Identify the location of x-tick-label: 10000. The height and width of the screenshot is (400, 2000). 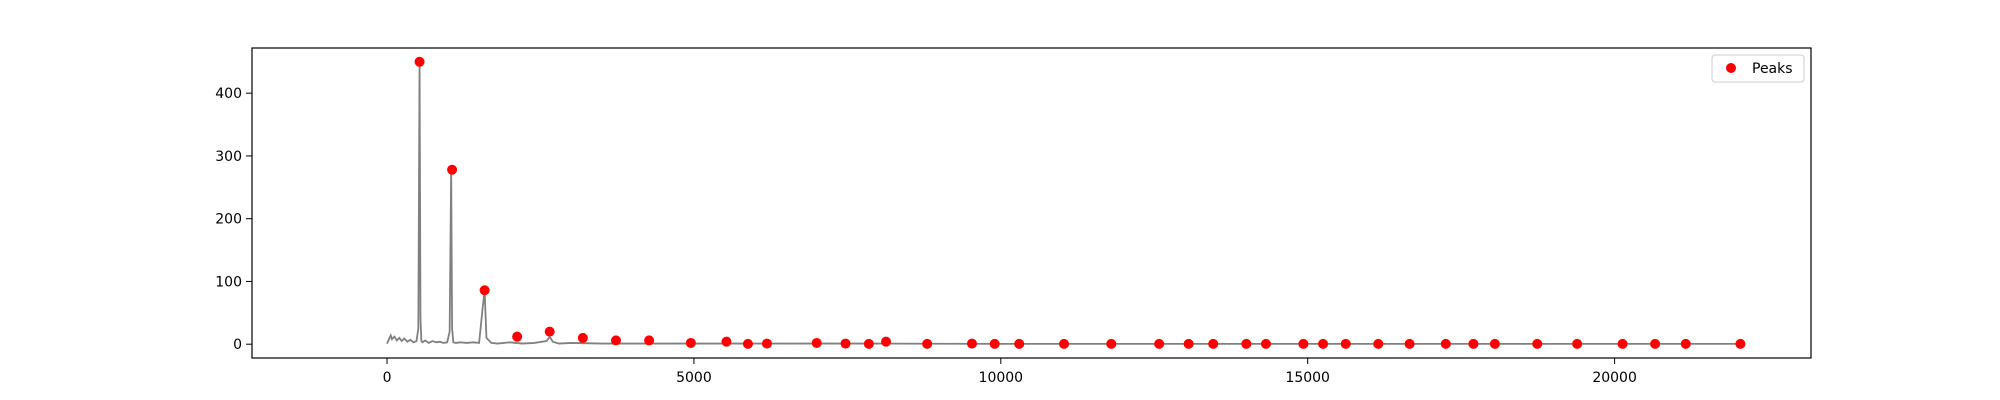
(1001, 378).